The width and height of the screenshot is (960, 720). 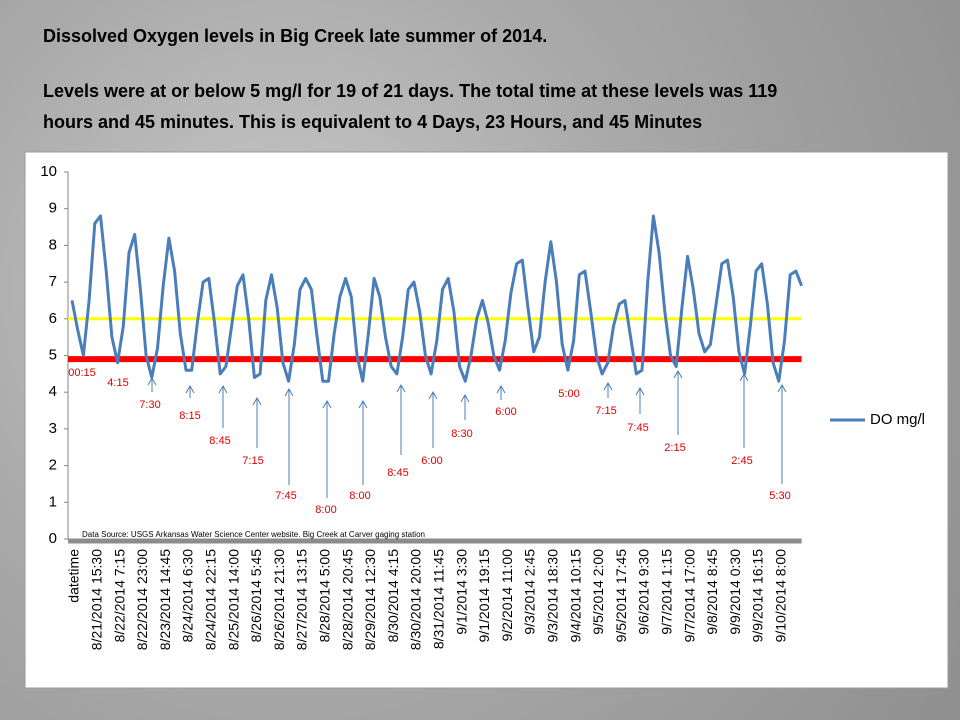 What do you see at coordinates (53, 281) in the screenshot?
I see `y-tick-label: 7` at bounding box center [53, 281].